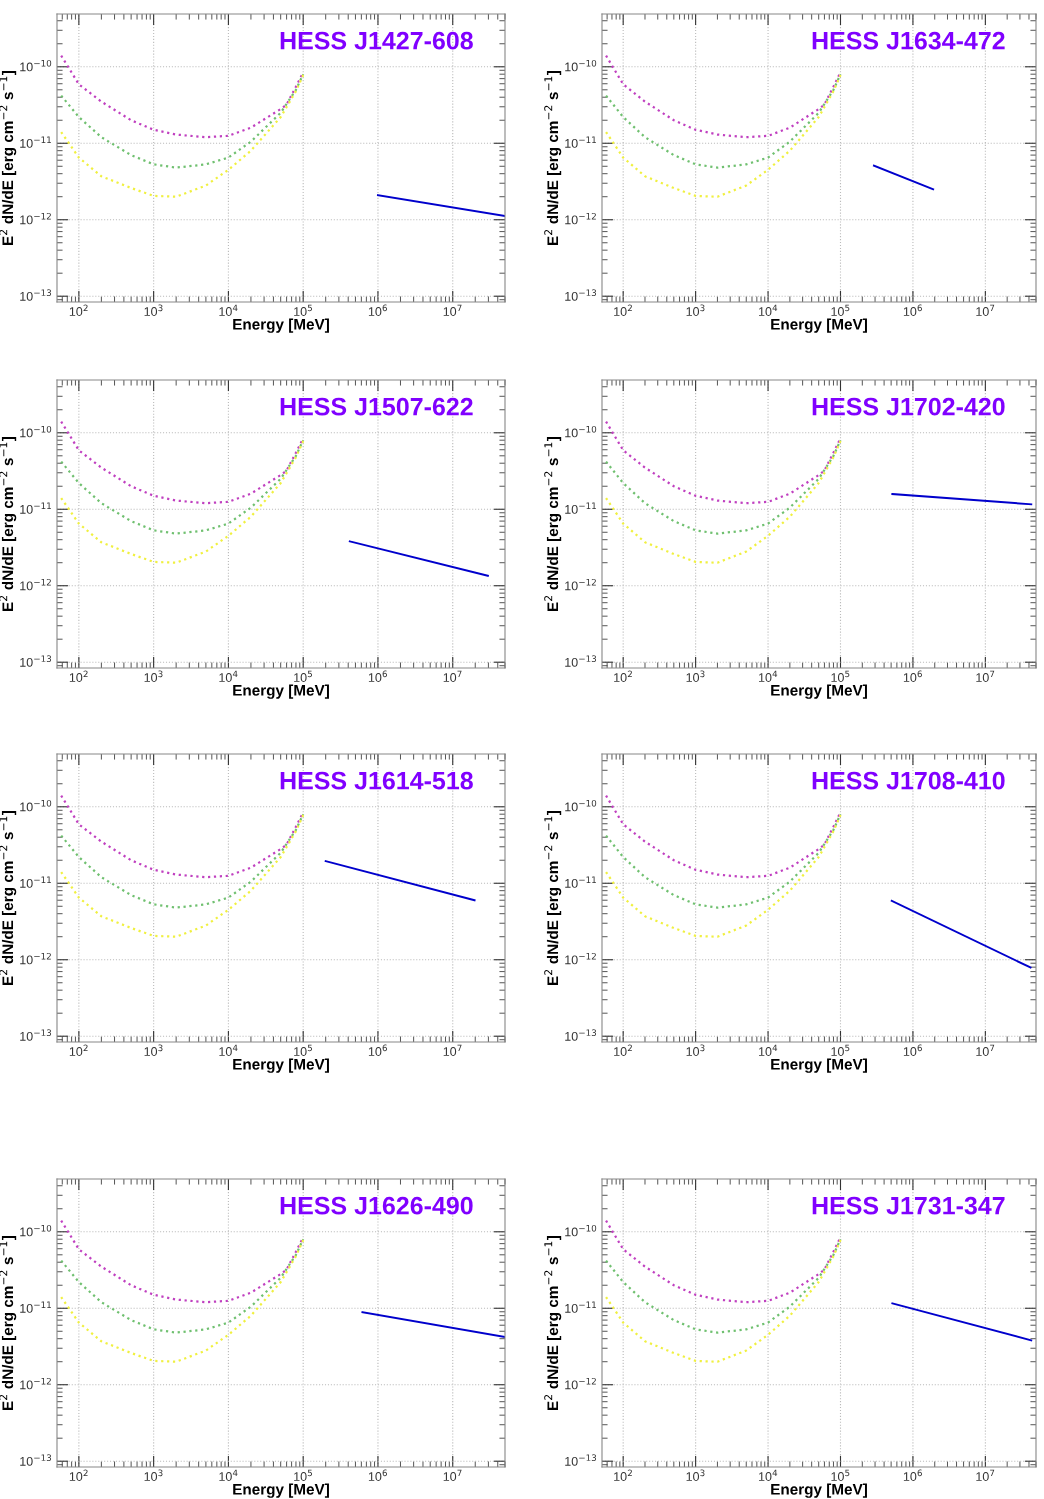 Image resolution: width=1044 pixels, height=1499 pixels. Describe the element at coordinates (376, 406) in the screenshot. I see `text: HESS J1507-622` at that location.